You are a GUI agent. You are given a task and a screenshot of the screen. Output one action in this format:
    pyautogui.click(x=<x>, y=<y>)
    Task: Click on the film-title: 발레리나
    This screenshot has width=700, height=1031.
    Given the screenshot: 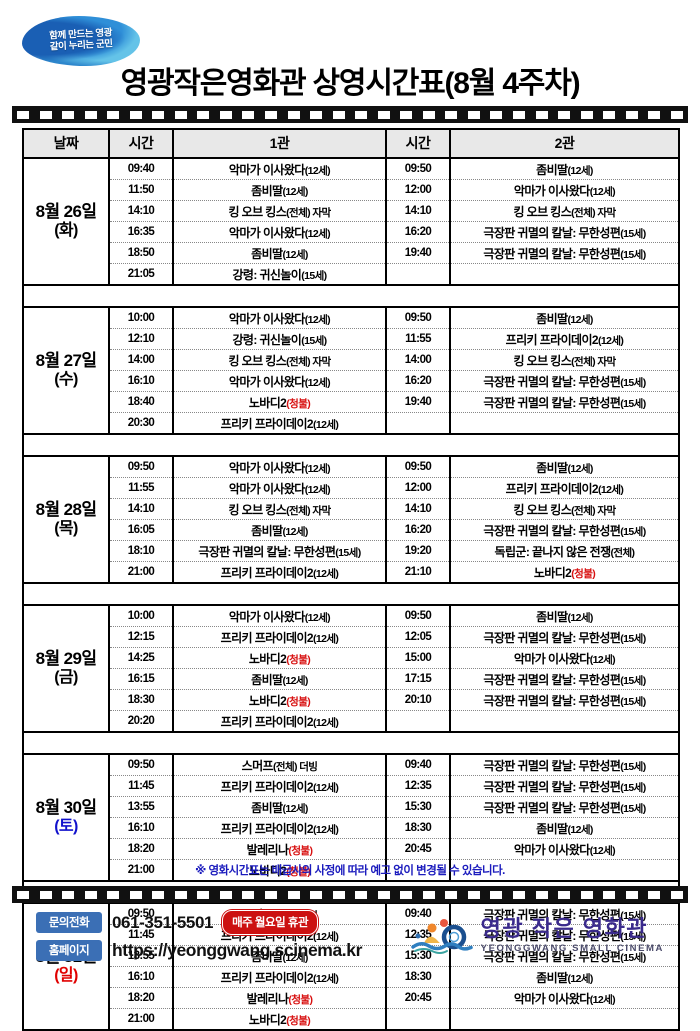 What is the action you would take?
    pyautogui.click(x=267, y=849)
    